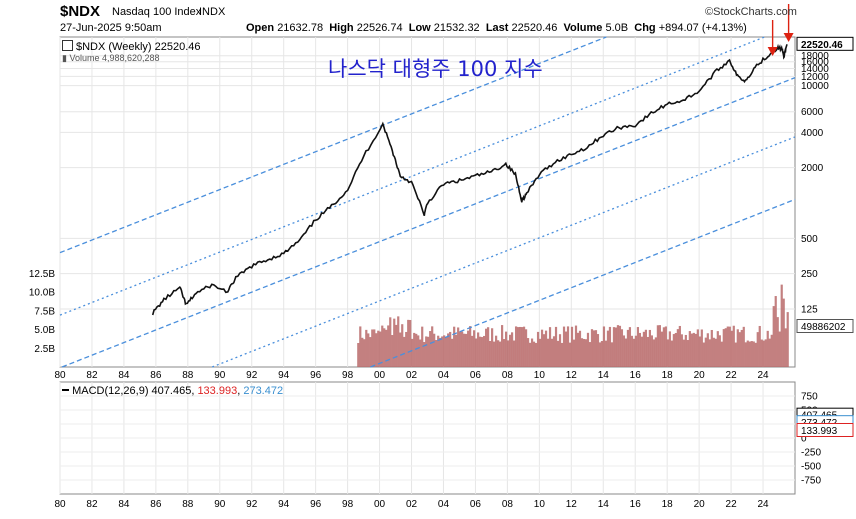 The width and height of the screenshot is (856, 519). What do you see at coordinates (263, 391) in the screenshot?
I see `macd-value-3: 273.472` at bounding box center [263, 391].